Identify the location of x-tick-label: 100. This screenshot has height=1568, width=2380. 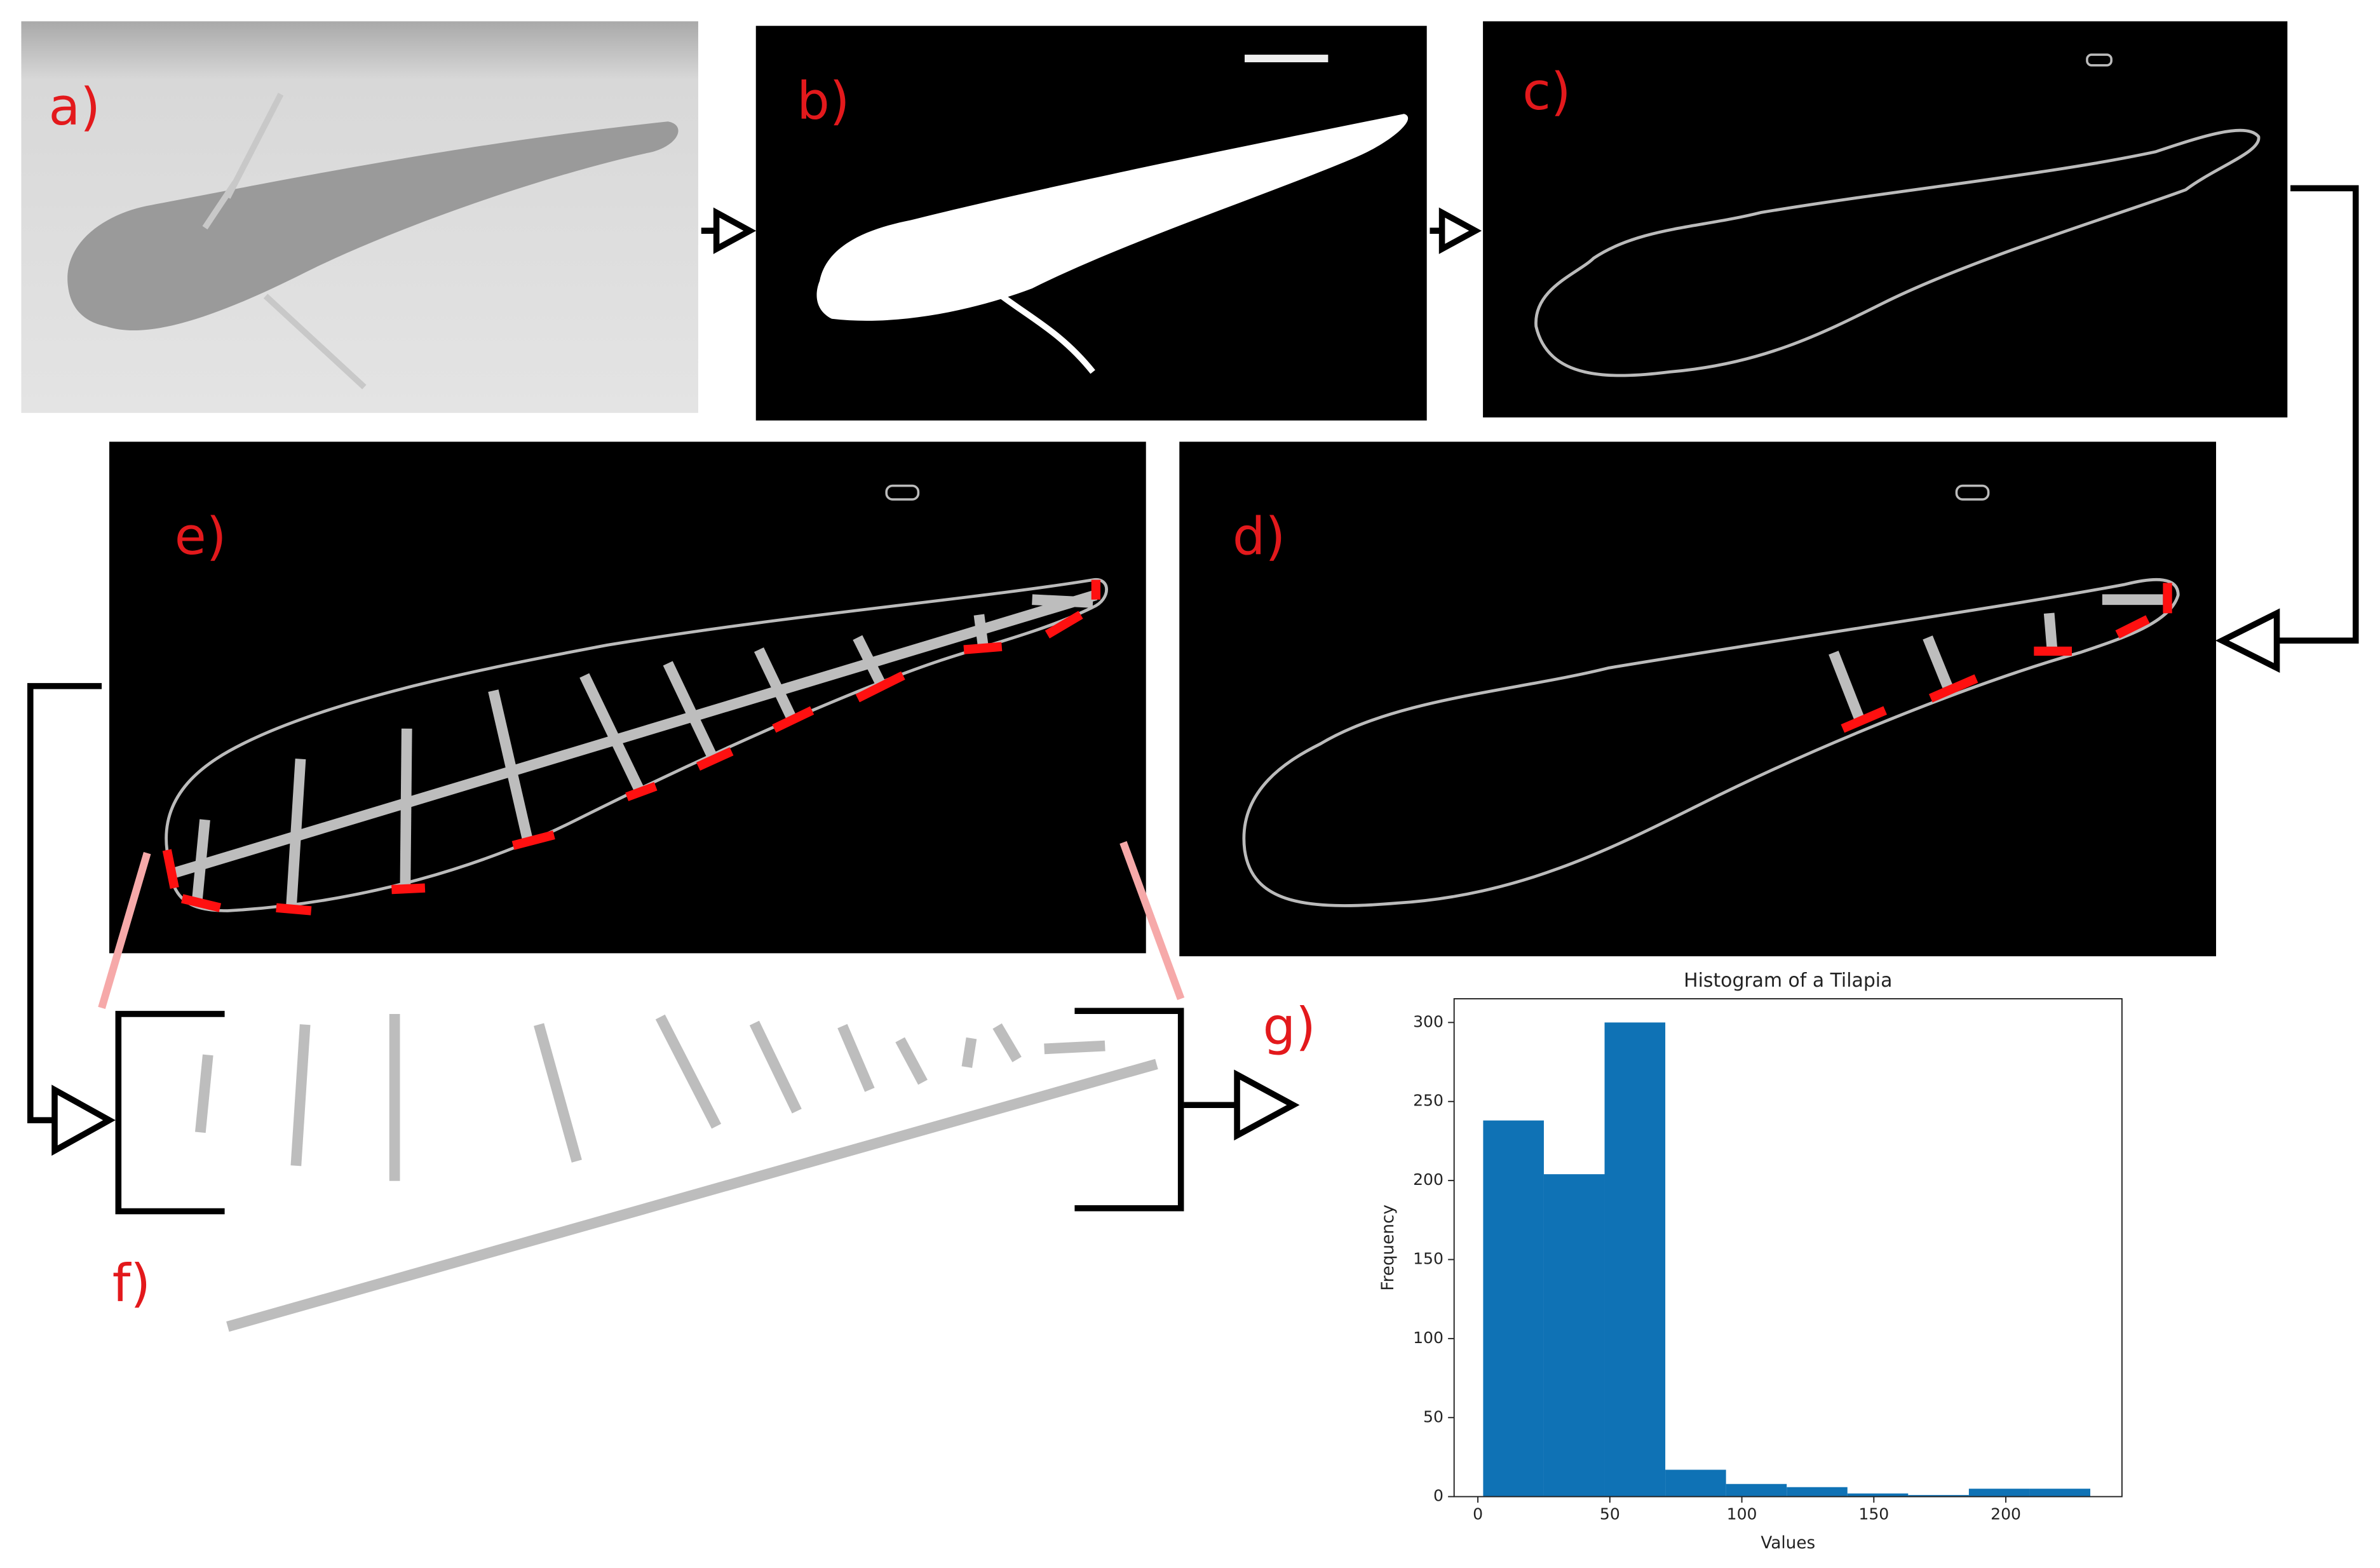
(1742, 1513).